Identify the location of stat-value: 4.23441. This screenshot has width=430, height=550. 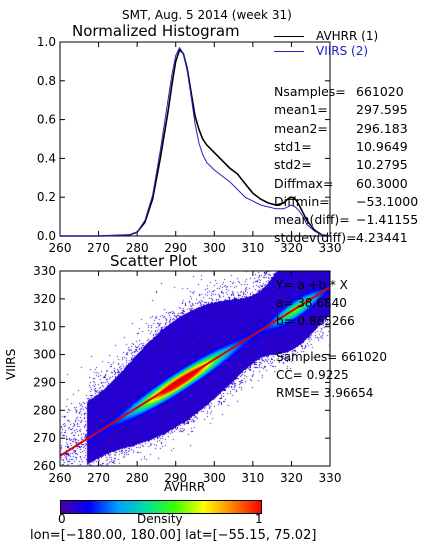
(382, 238).